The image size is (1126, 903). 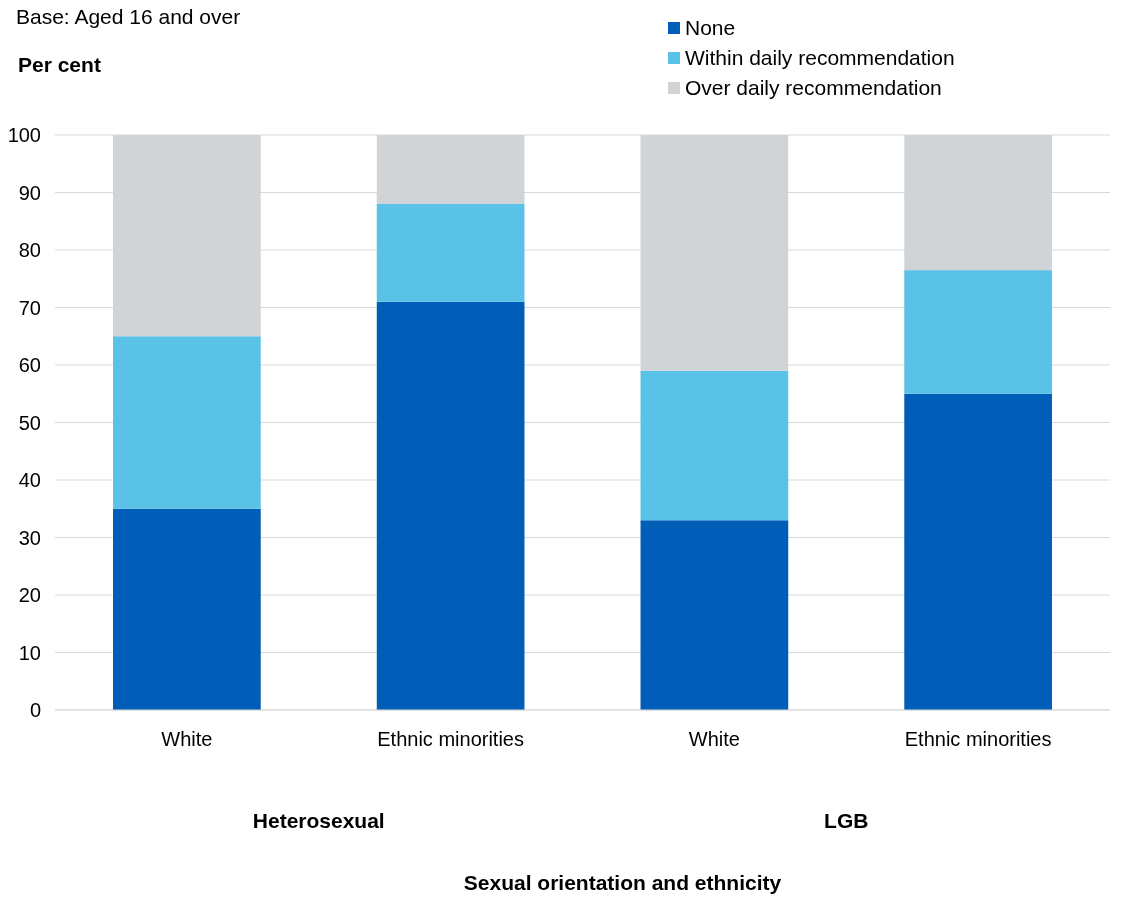 I want to click on y-tick-label: 10, so click(x=29, y=652).